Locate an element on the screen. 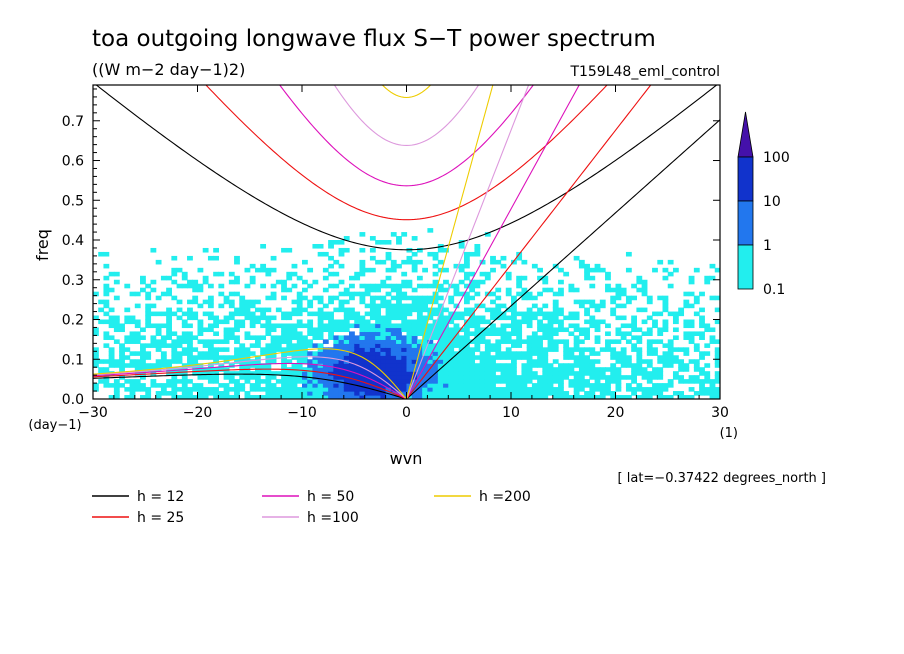  curve-inertio-gravity-h100 is located at coordinates (406, 116).